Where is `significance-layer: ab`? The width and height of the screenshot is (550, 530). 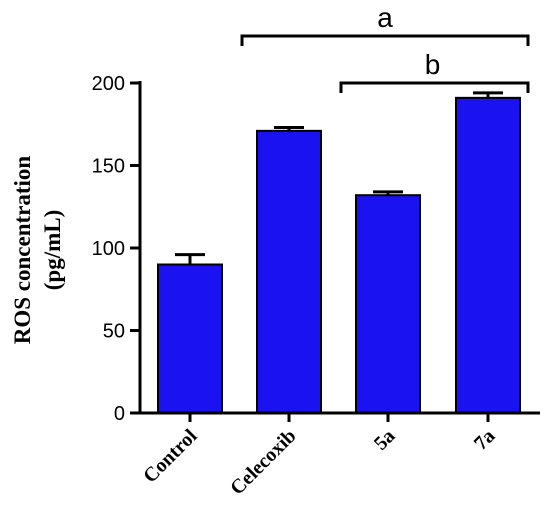
significance-layer: ab is located at coordinates (385, 47).